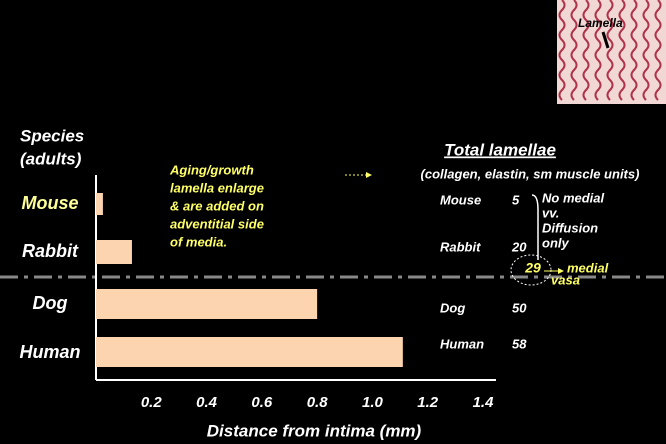 The image size is (666, 444). What do you see at coordinates (207, 402) in the screenshot?
I see `x-tick-label: 0.4` at bounding box center [207, 402].